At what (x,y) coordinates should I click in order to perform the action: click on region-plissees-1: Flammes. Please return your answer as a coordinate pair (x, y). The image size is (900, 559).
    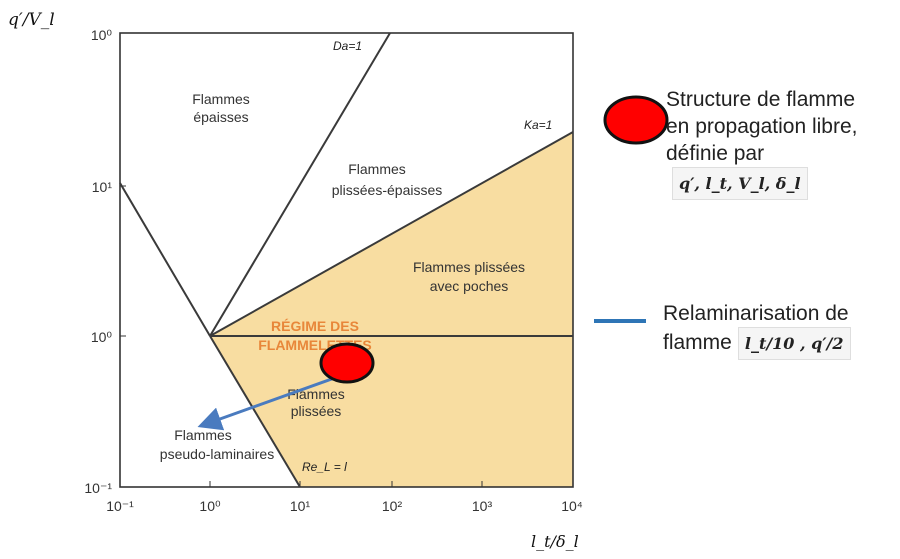
    Looking at the image, I should click on (316, 394).